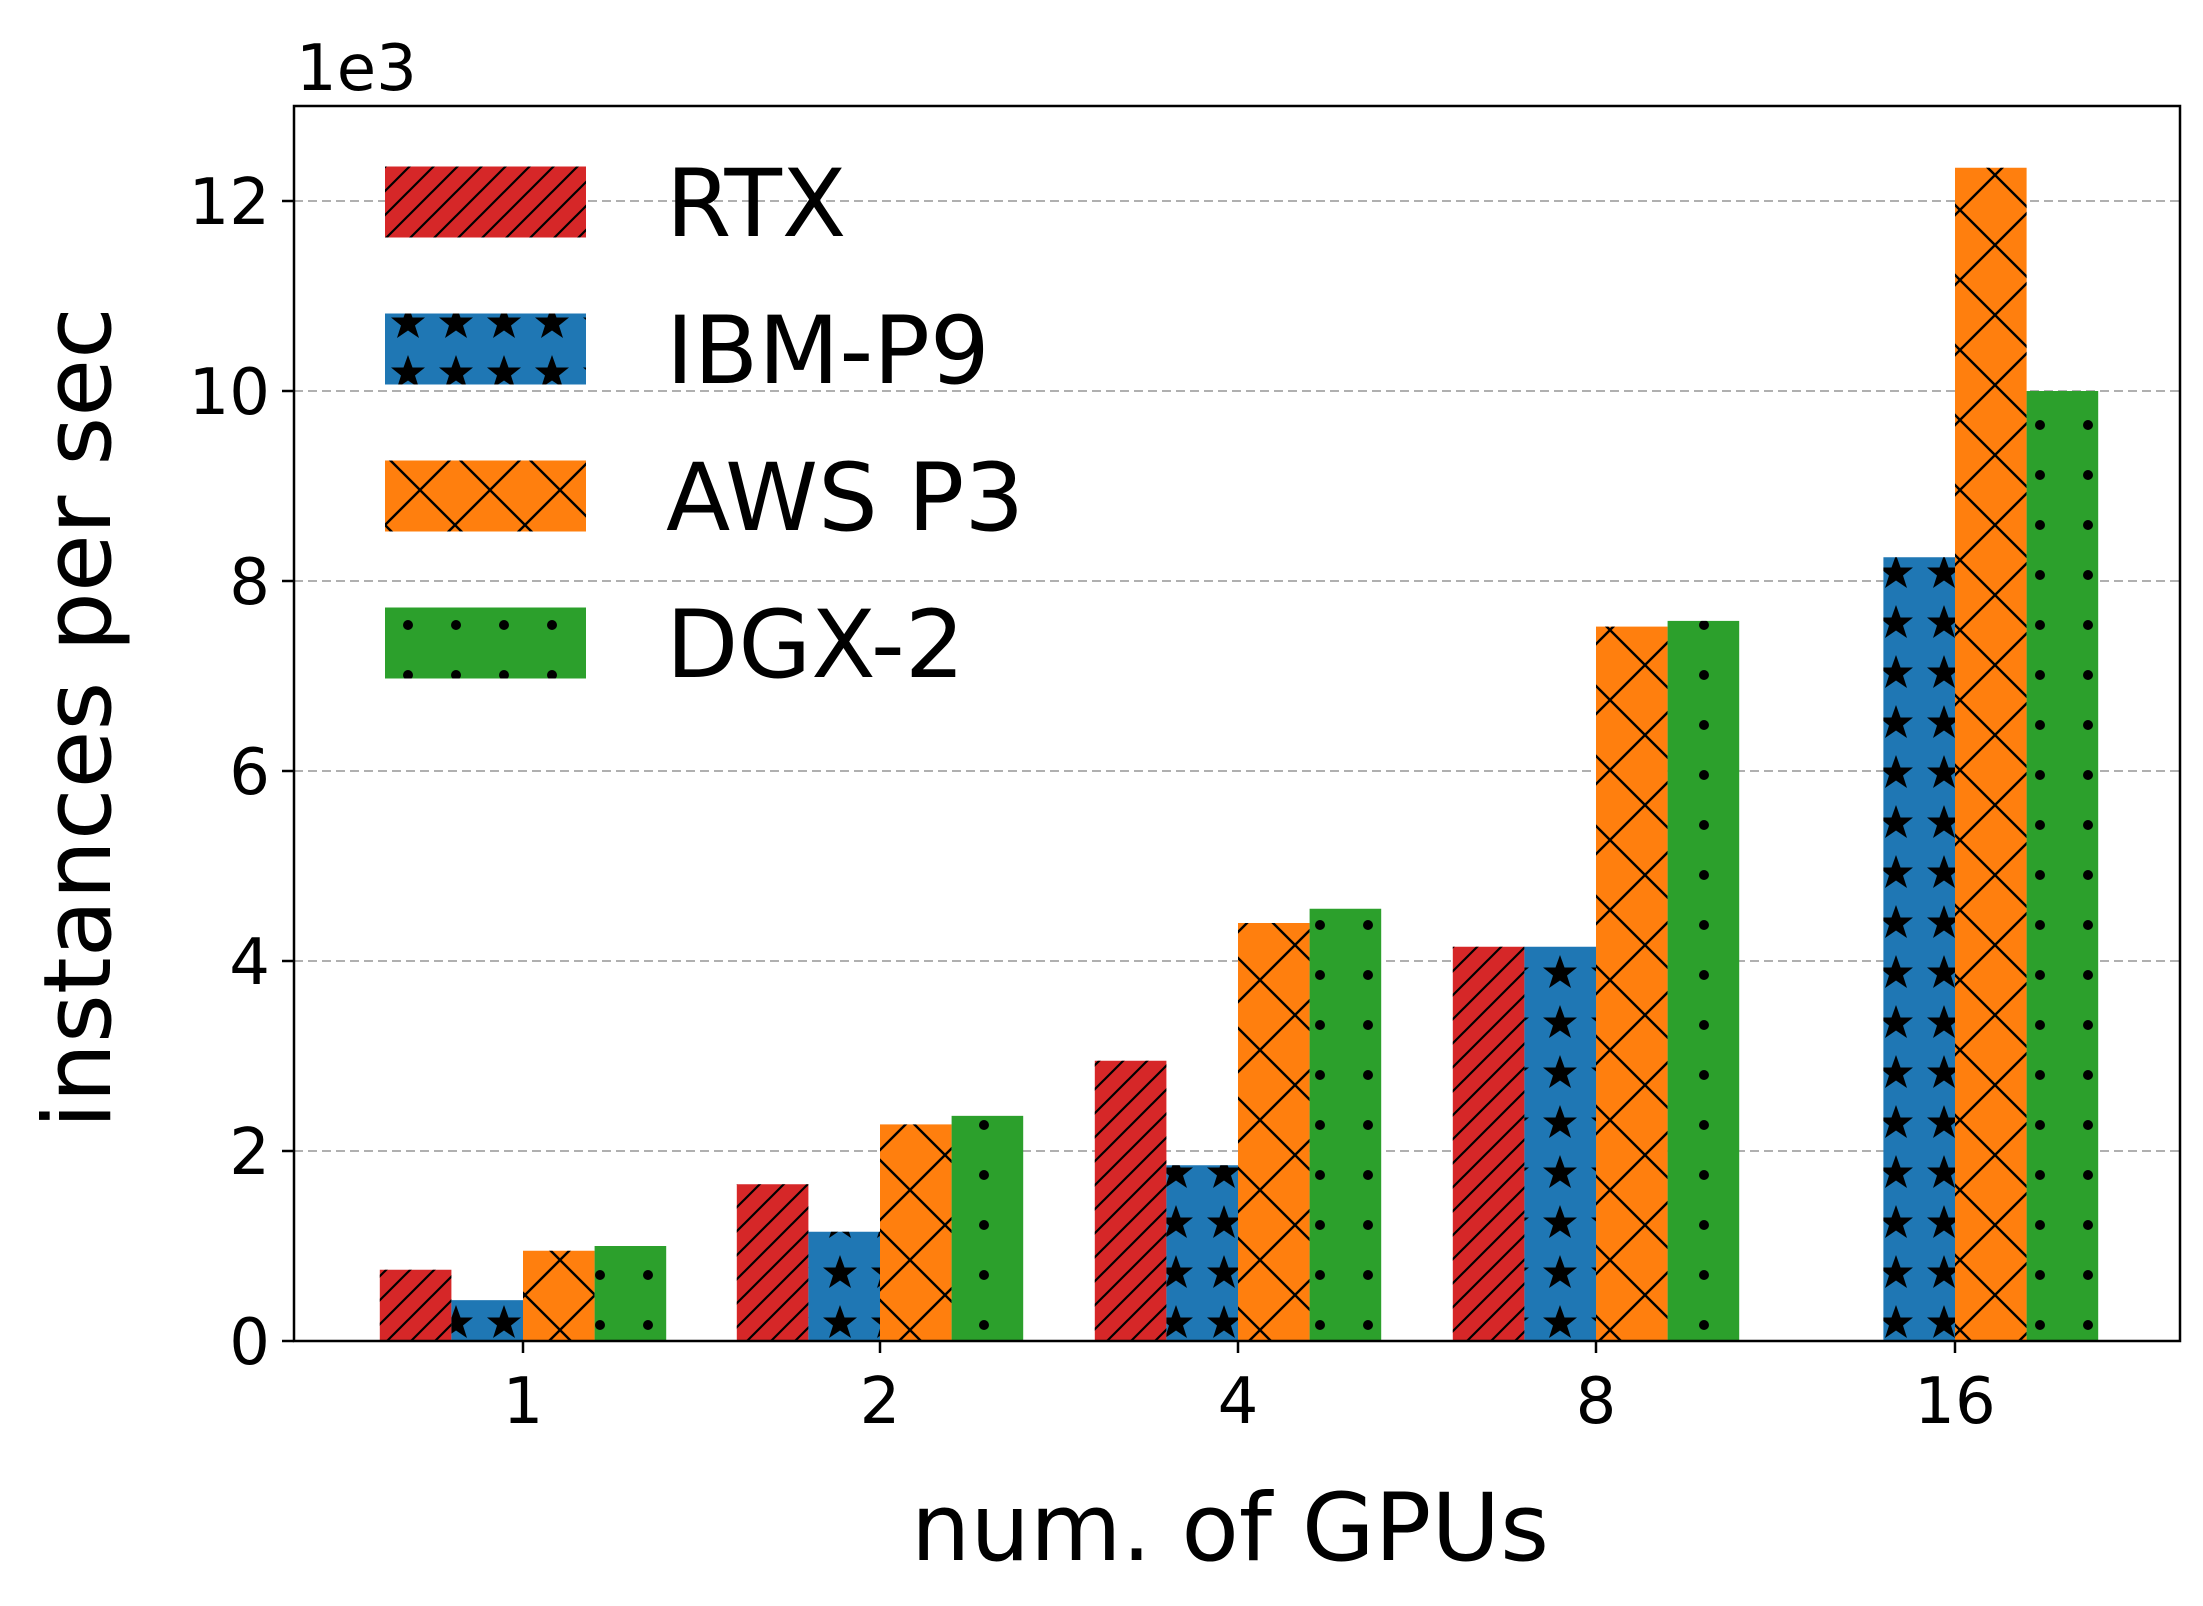 The image size is (2203, 1606). Describe the element at coordinates (249, 963) in the screenshot. I see `y-tick-label: 4` at that location.